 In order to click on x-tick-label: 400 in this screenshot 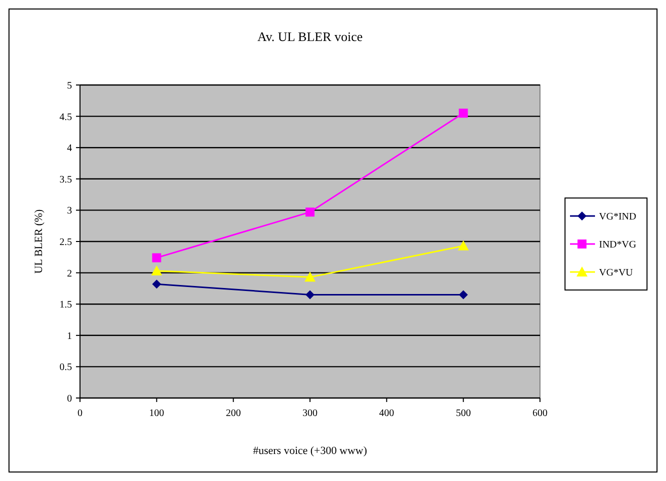, I will do `click(386, 413)`.